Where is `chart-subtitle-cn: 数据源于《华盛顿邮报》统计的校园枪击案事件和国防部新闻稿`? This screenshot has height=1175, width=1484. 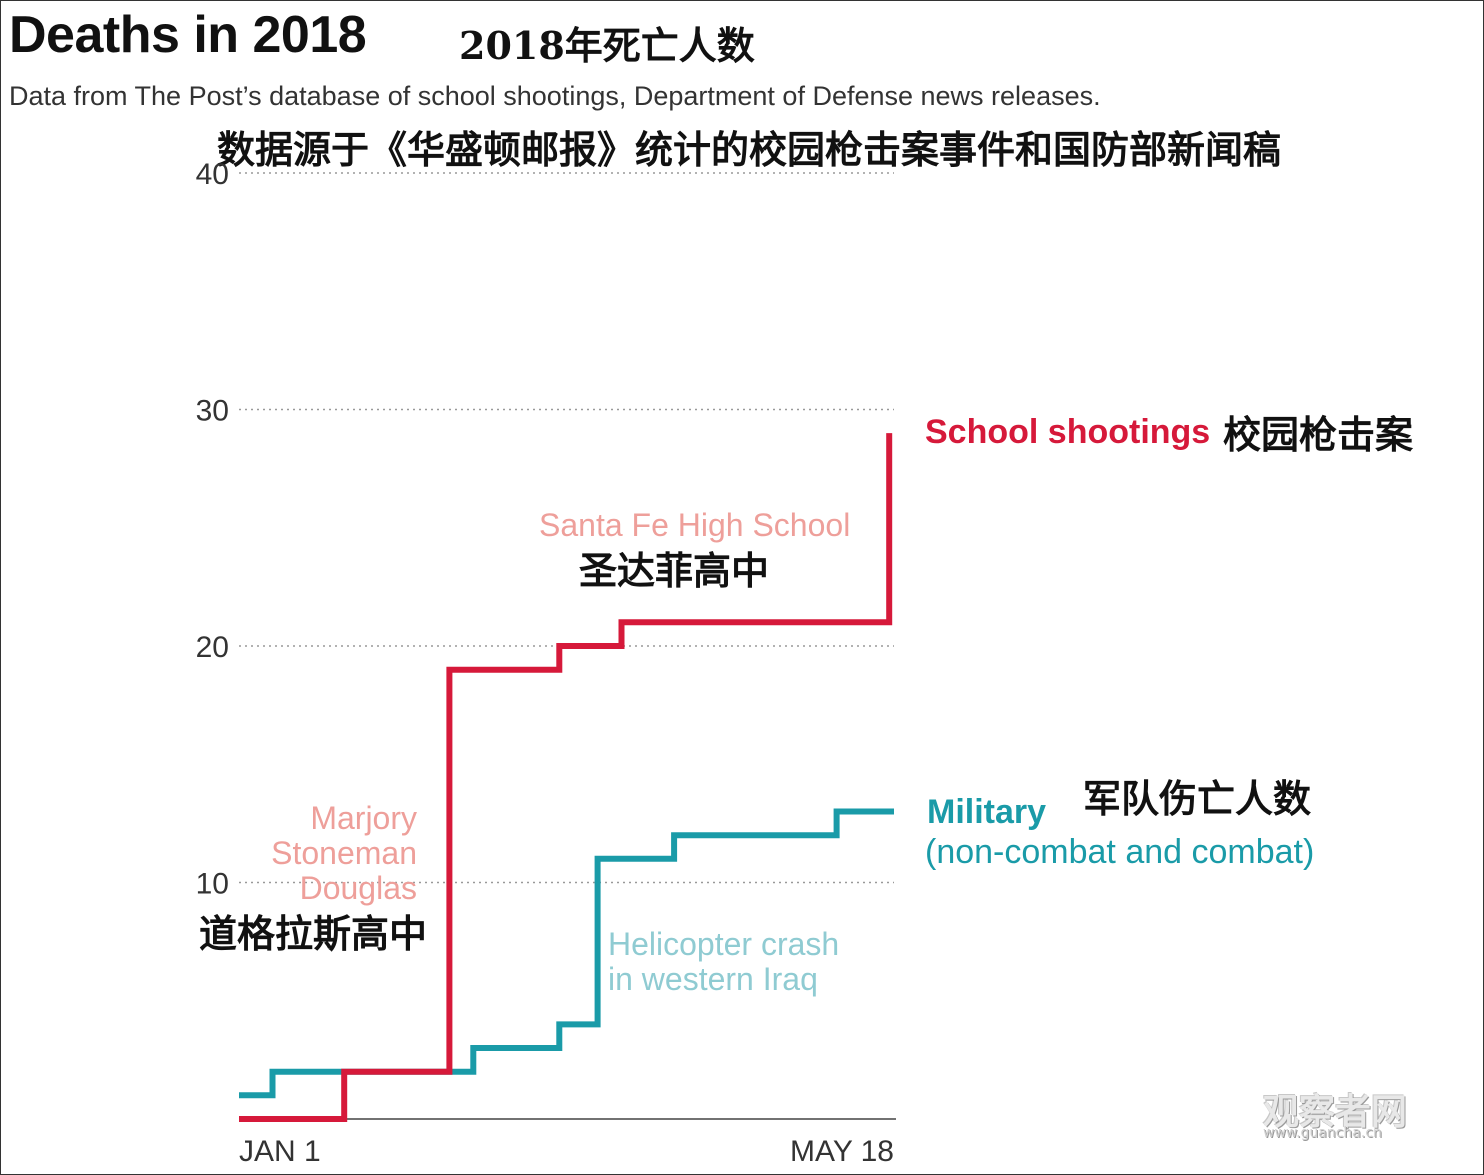
chart-subtitle-cn: 数据源于《华盛顿邮报》统计的校园枪击案事件和国防部新闻稿 is located at coordinates (749, 149).